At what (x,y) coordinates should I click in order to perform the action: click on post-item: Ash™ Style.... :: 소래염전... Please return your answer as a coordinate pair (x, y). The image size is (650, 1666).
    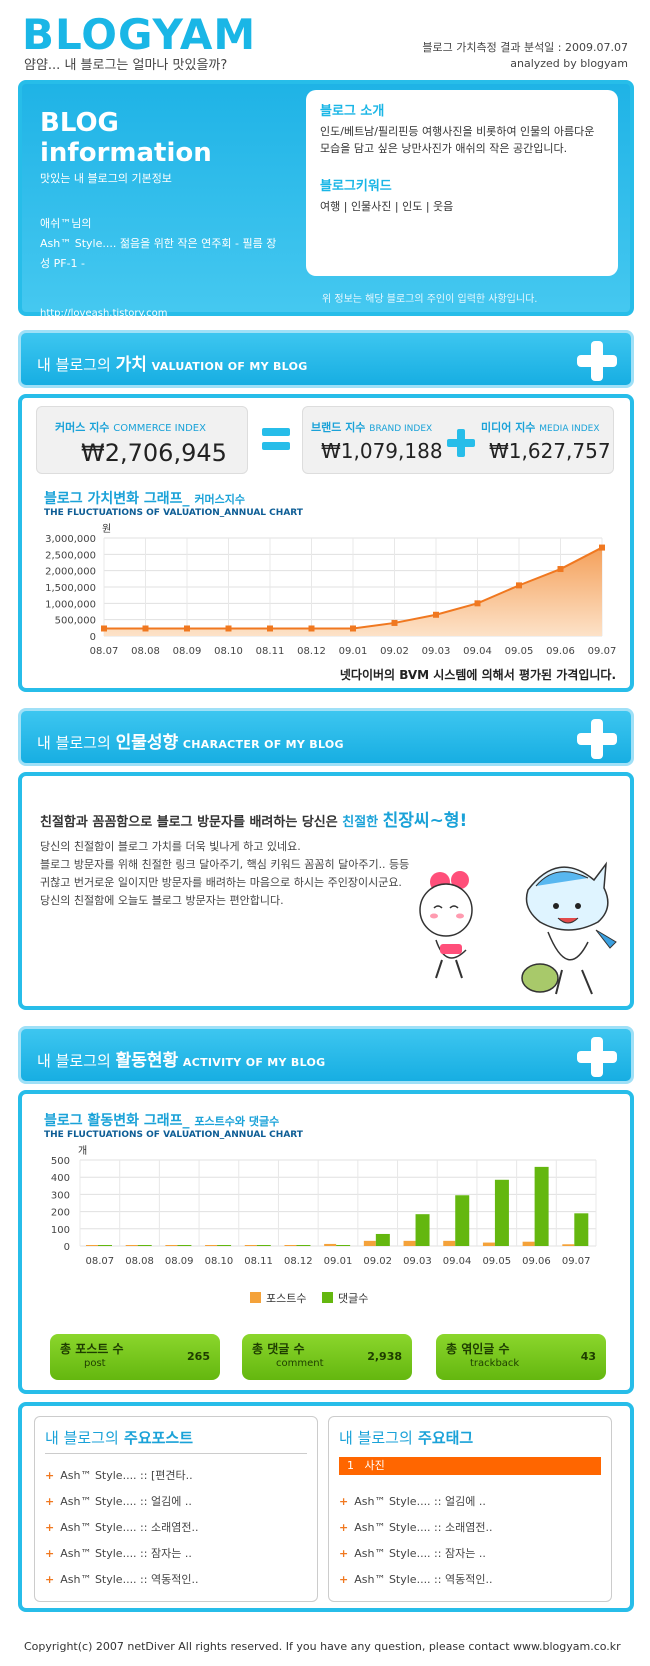
    Looking at the image, I should click on (121, 1527).